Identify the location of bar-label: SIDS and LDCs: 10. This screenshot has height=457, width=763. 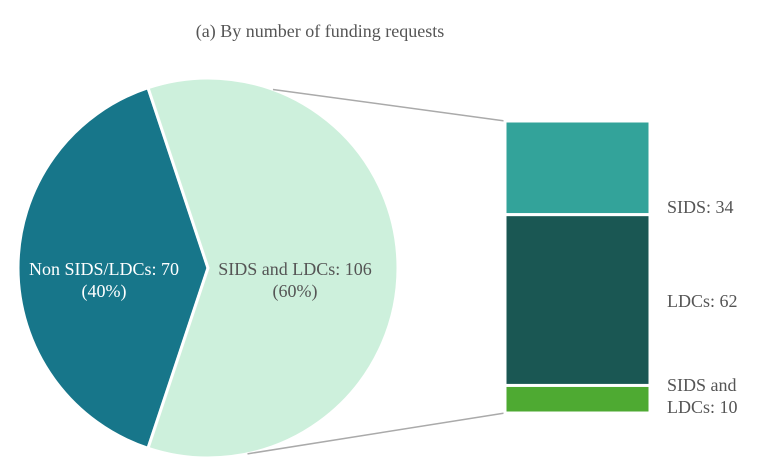
(702, 396).